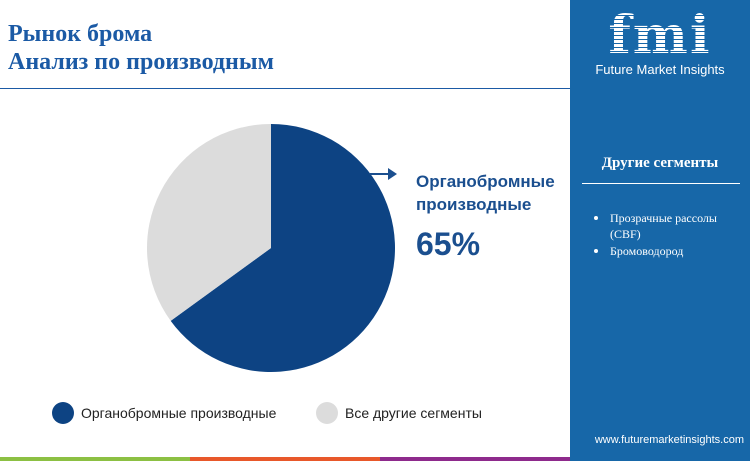  I want to click on other-segments-title: Другие сегменты, so click(660, 163).